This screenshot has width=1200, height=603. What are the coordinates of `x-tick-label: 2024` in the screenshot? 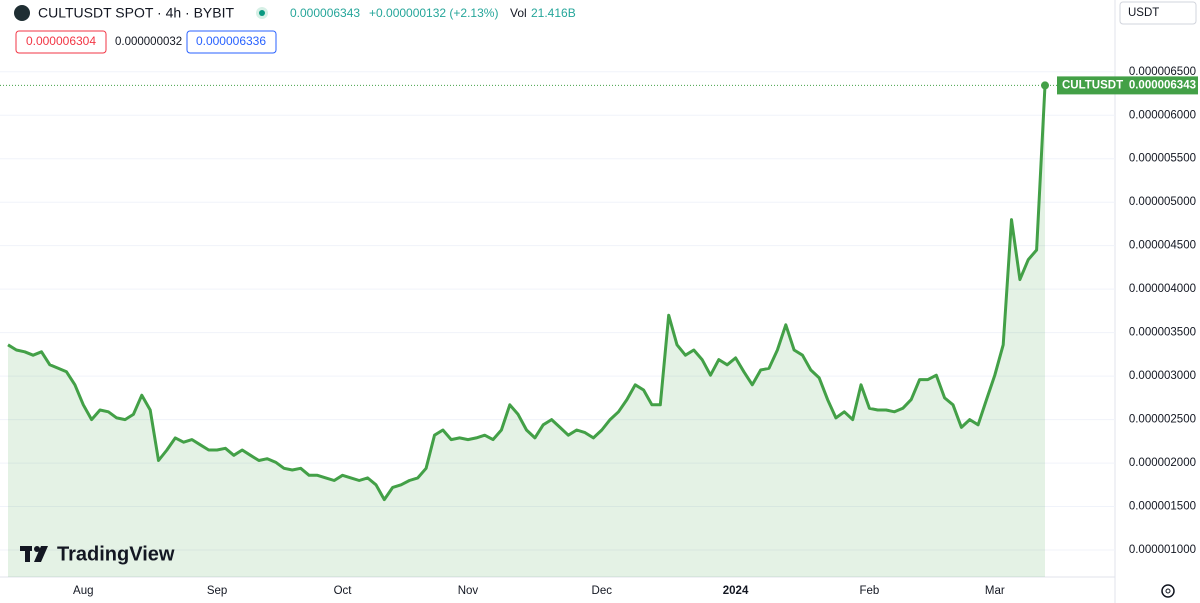 It's located at (736, 591).